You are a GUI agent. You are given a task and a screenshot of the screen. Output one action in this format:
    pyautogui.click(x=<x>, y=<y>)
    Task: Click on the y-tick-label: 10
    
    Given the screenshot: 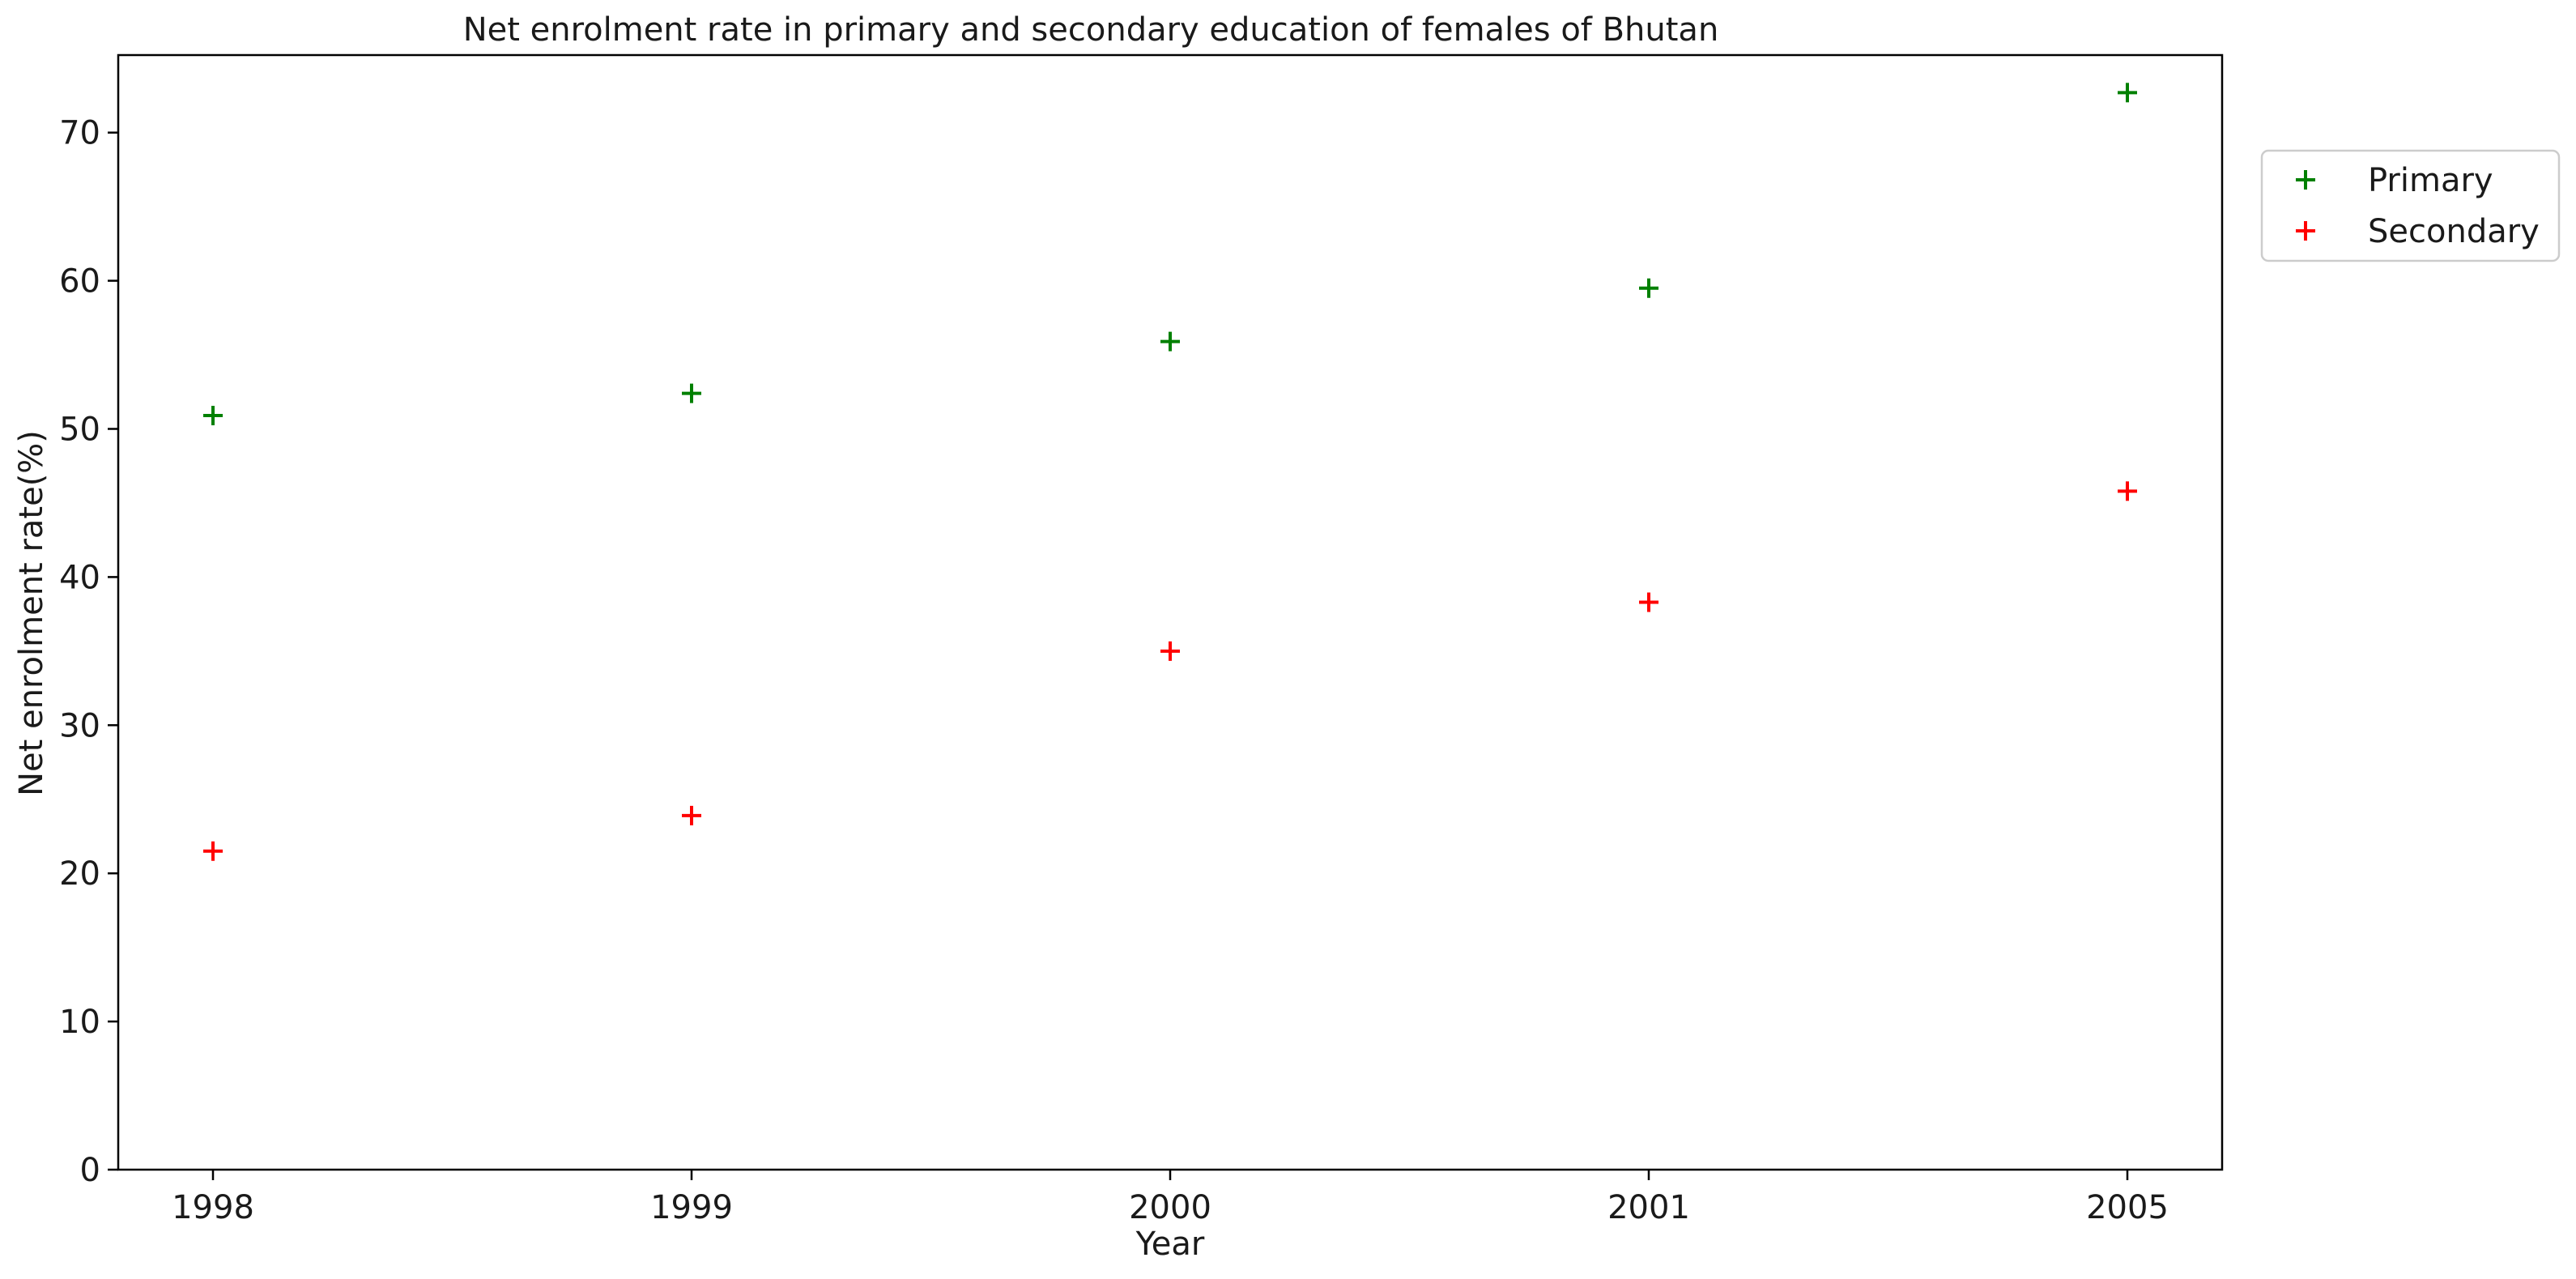 What is the action you would take?
    pyautogui.click(x=79, y=1022)
    